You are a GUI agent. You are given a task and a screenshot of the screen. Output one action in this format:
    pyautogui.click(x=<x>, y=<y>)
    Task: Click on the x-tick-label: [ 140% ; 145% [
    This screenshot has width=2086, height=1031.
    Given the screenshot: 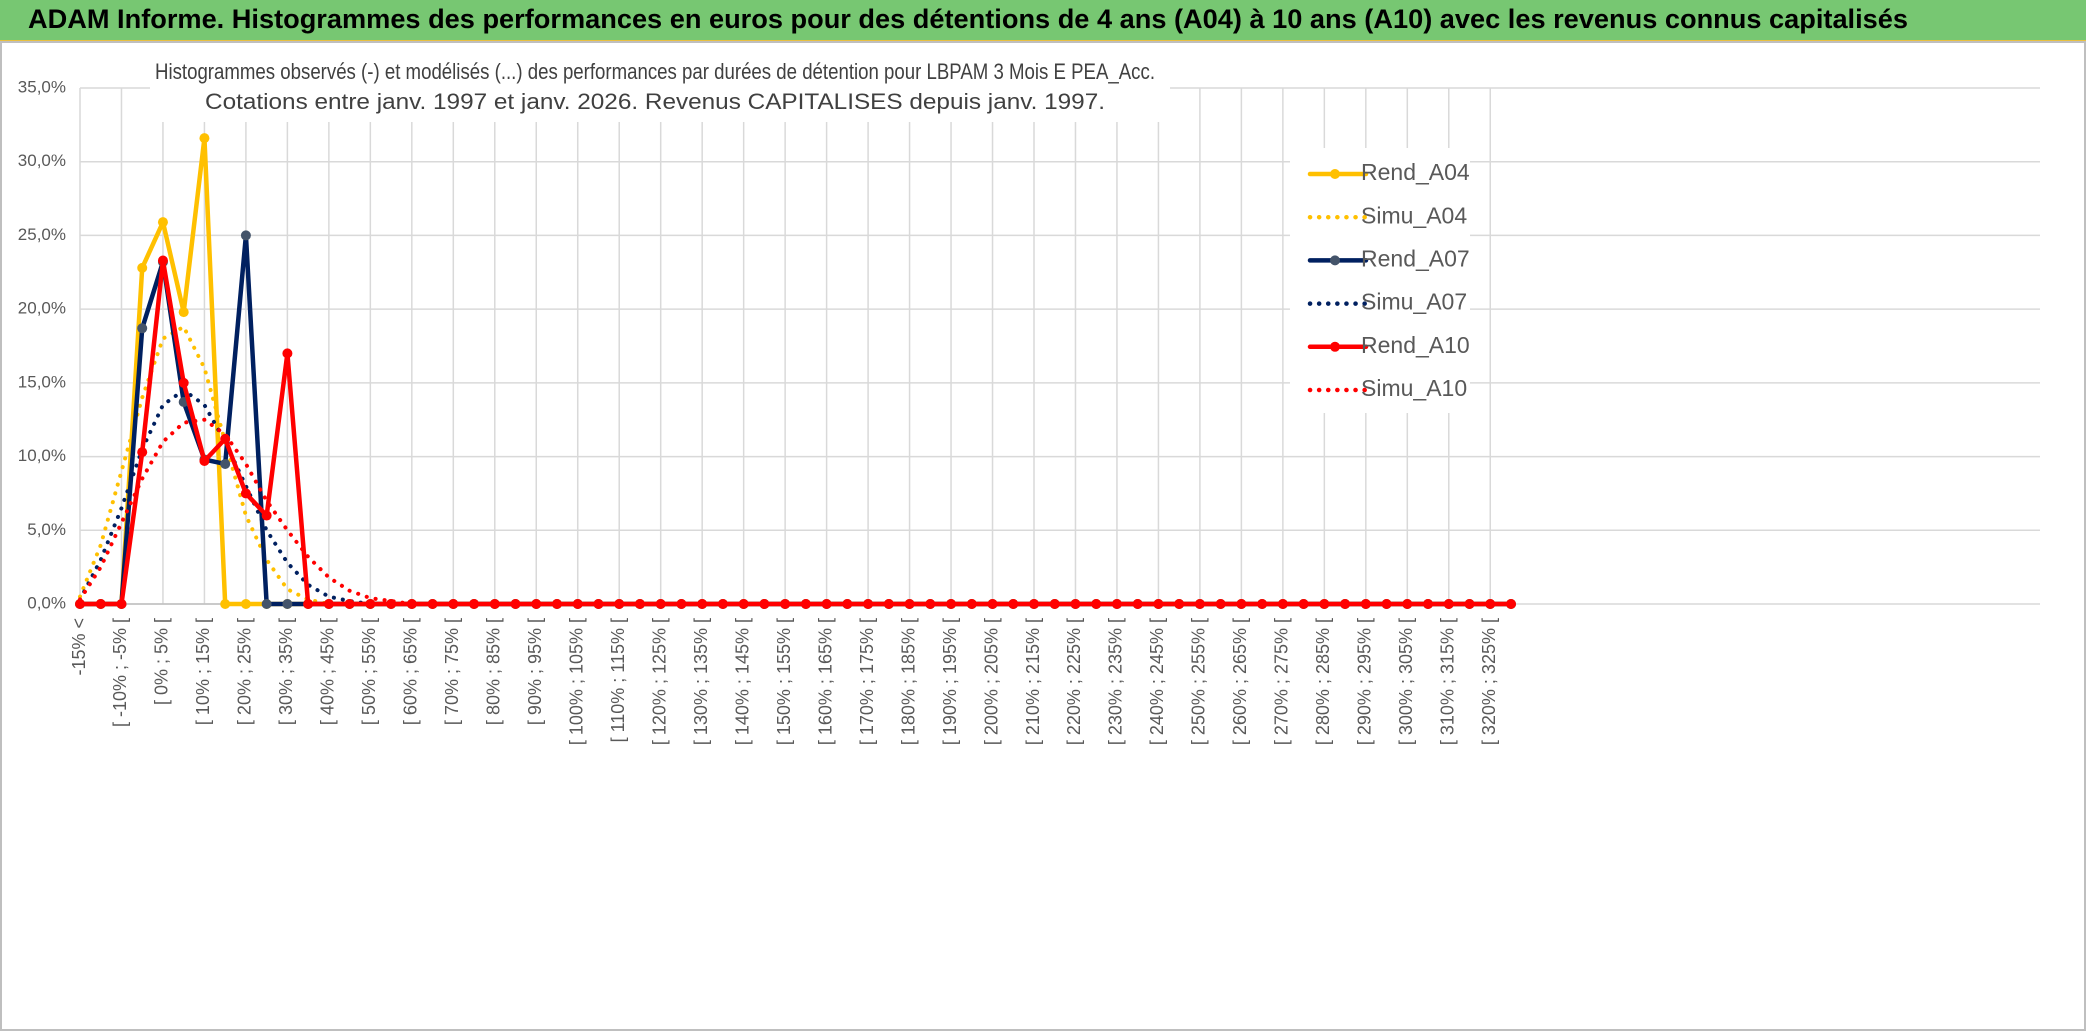 What is the action you would take?
    pyautogui.click(x=742, y=681)
    